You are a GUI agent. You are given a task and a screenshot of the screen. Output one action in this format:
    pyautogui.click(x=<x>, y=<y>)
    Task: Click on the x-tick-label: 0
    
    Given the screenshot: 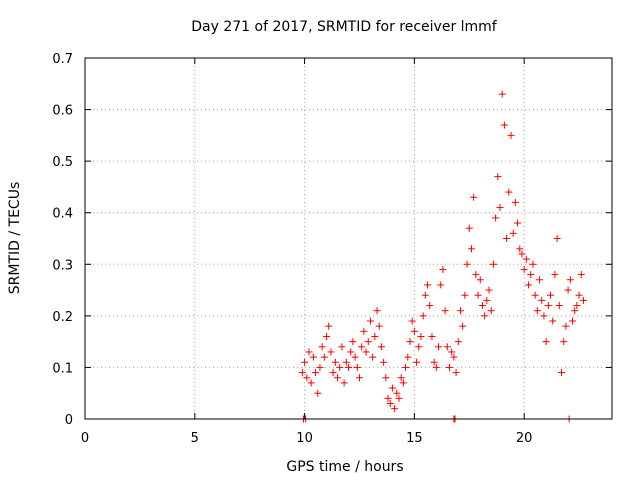 What is the action you would take?
    pyautogui.click(x=85, y=438)
    